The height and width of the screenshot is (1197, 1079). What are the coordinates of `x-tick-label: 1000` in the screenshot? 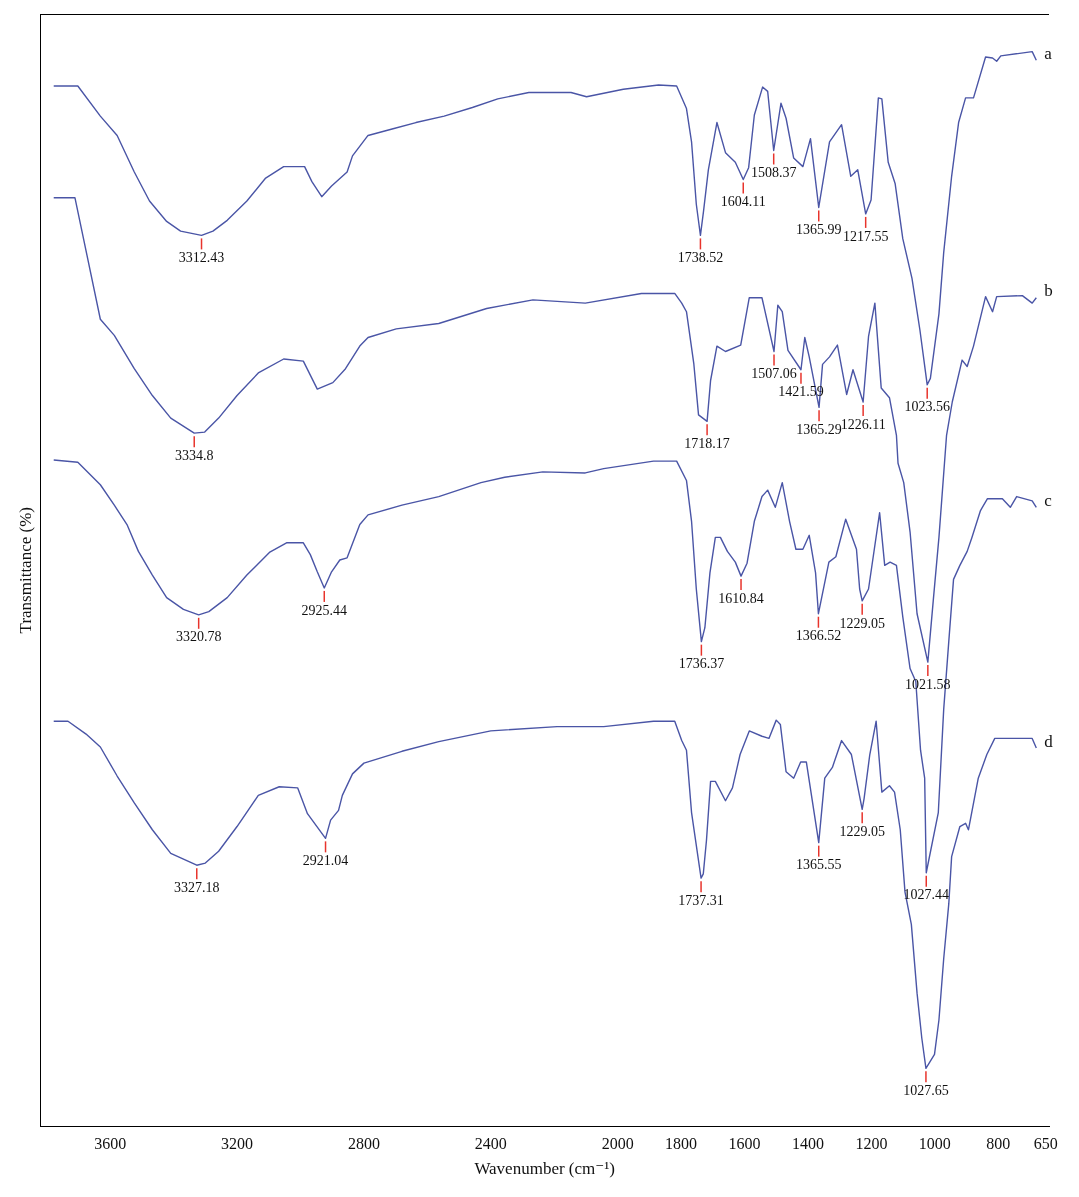 It's located at (934, 1144).